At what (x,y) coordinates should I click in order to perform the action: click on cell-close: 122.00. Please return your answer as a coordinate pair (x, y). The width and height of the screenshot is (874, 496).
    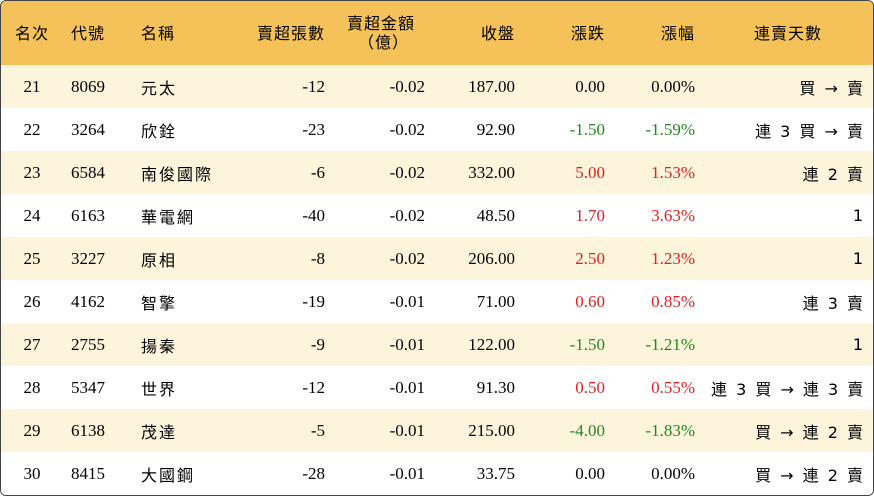
    Looking at the image, I should click on (491, 344).